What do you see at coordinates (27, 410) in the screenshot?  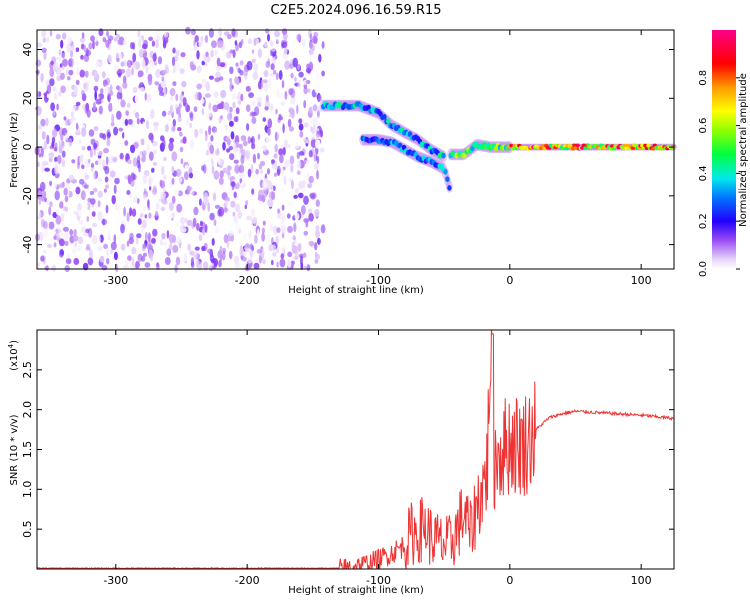 I see `y-tick-label: 2.0` at bounding box center [27, 410].